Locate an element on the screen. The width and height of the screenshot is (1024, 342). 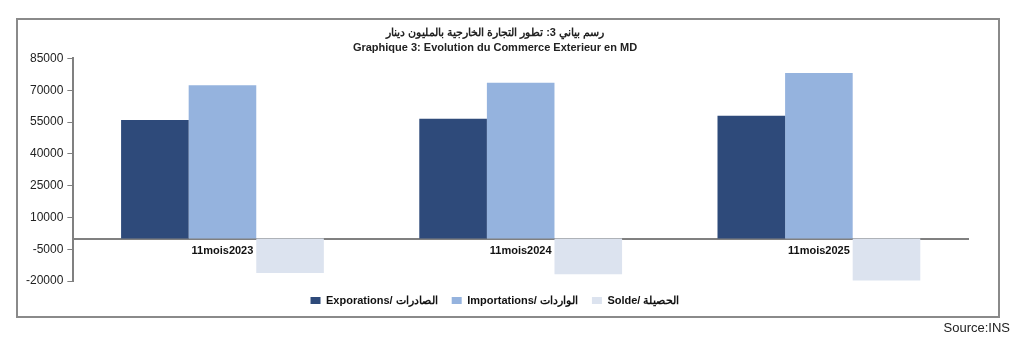
source-note: Source:INS is located at coordinates (976, 327).